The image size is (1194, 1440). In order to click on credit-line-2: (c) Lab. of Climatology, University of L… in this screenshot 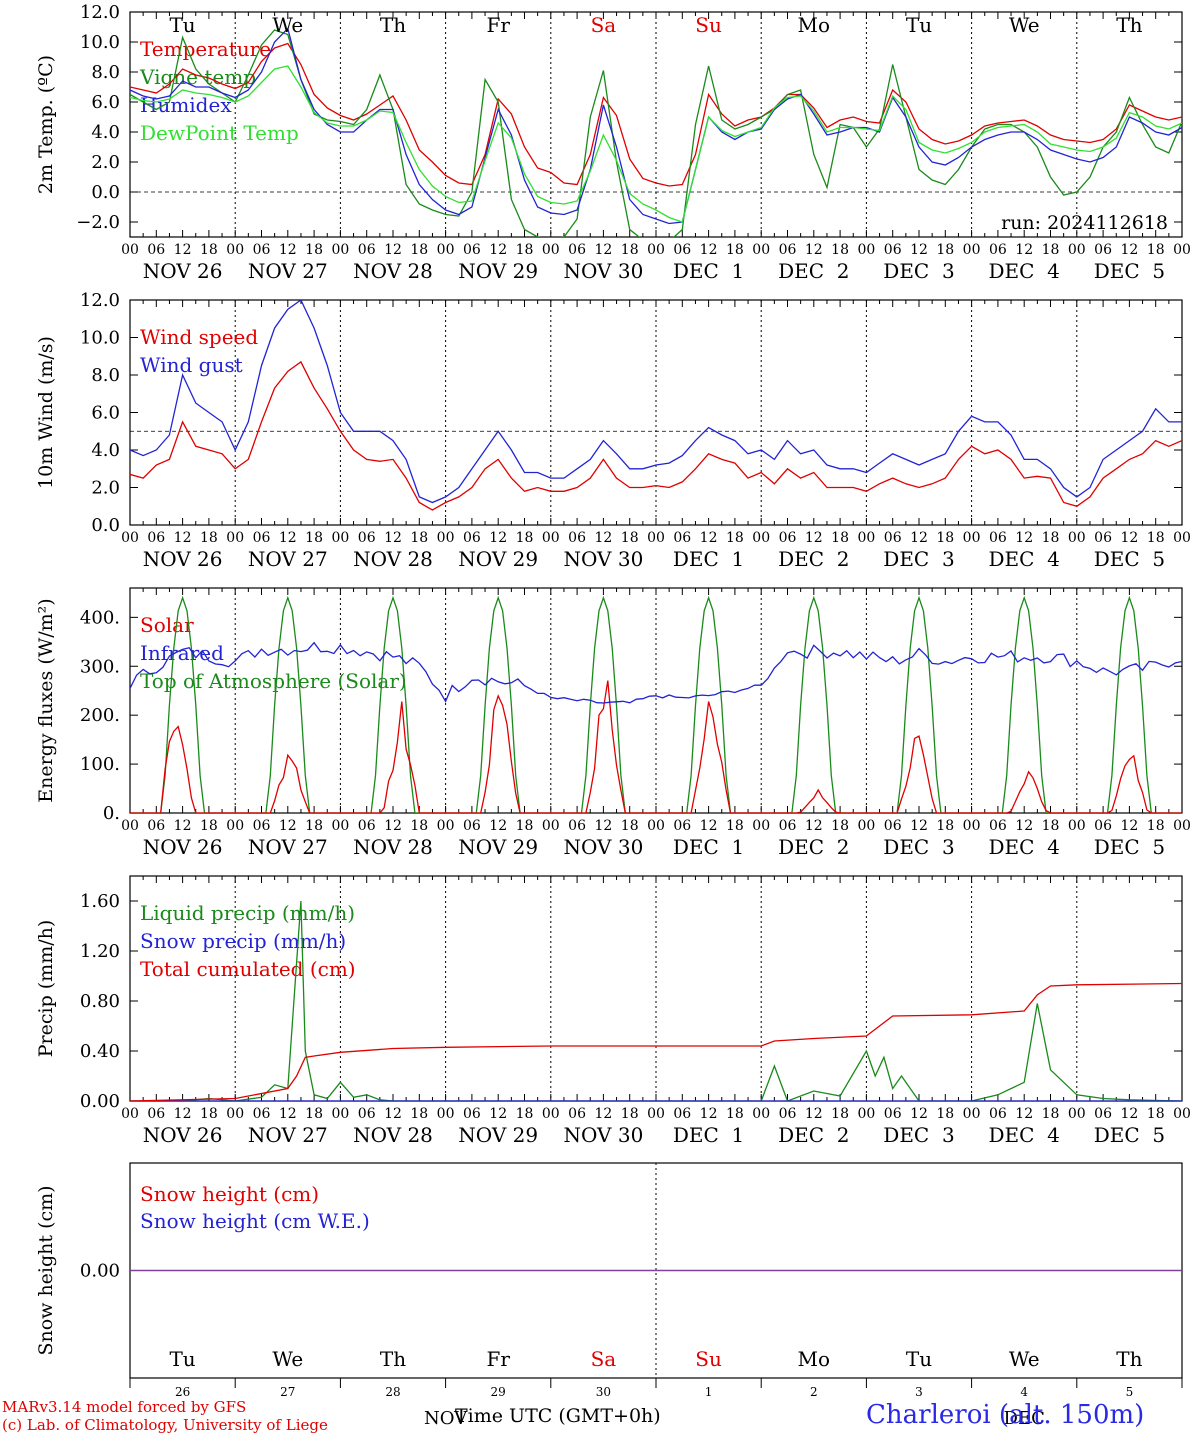, I will do `click(165, 1425)`.